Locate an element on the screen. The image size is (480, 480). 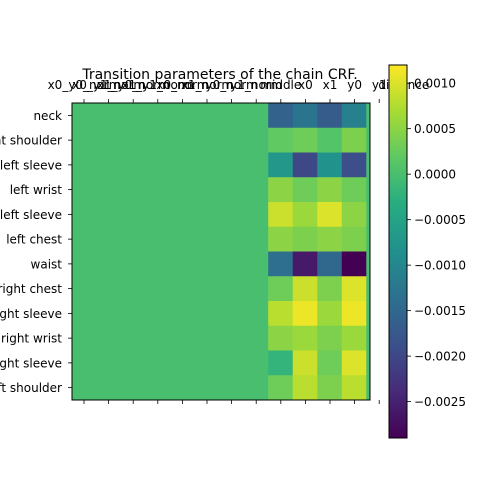
colorbar-tick-label: 0.0010 is located at coordinates (435, 84).